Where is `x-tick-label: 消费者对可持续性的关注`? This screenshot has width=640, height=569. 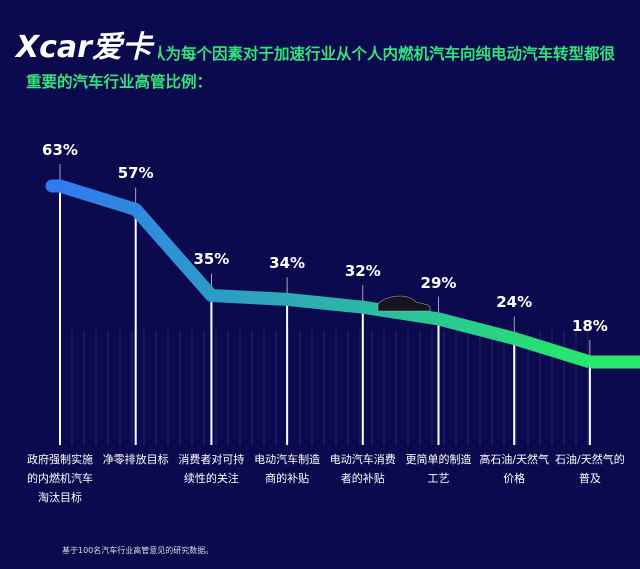 x-tick-label: 消费者对可持续性的关注 is located at coordinates (211, 469).